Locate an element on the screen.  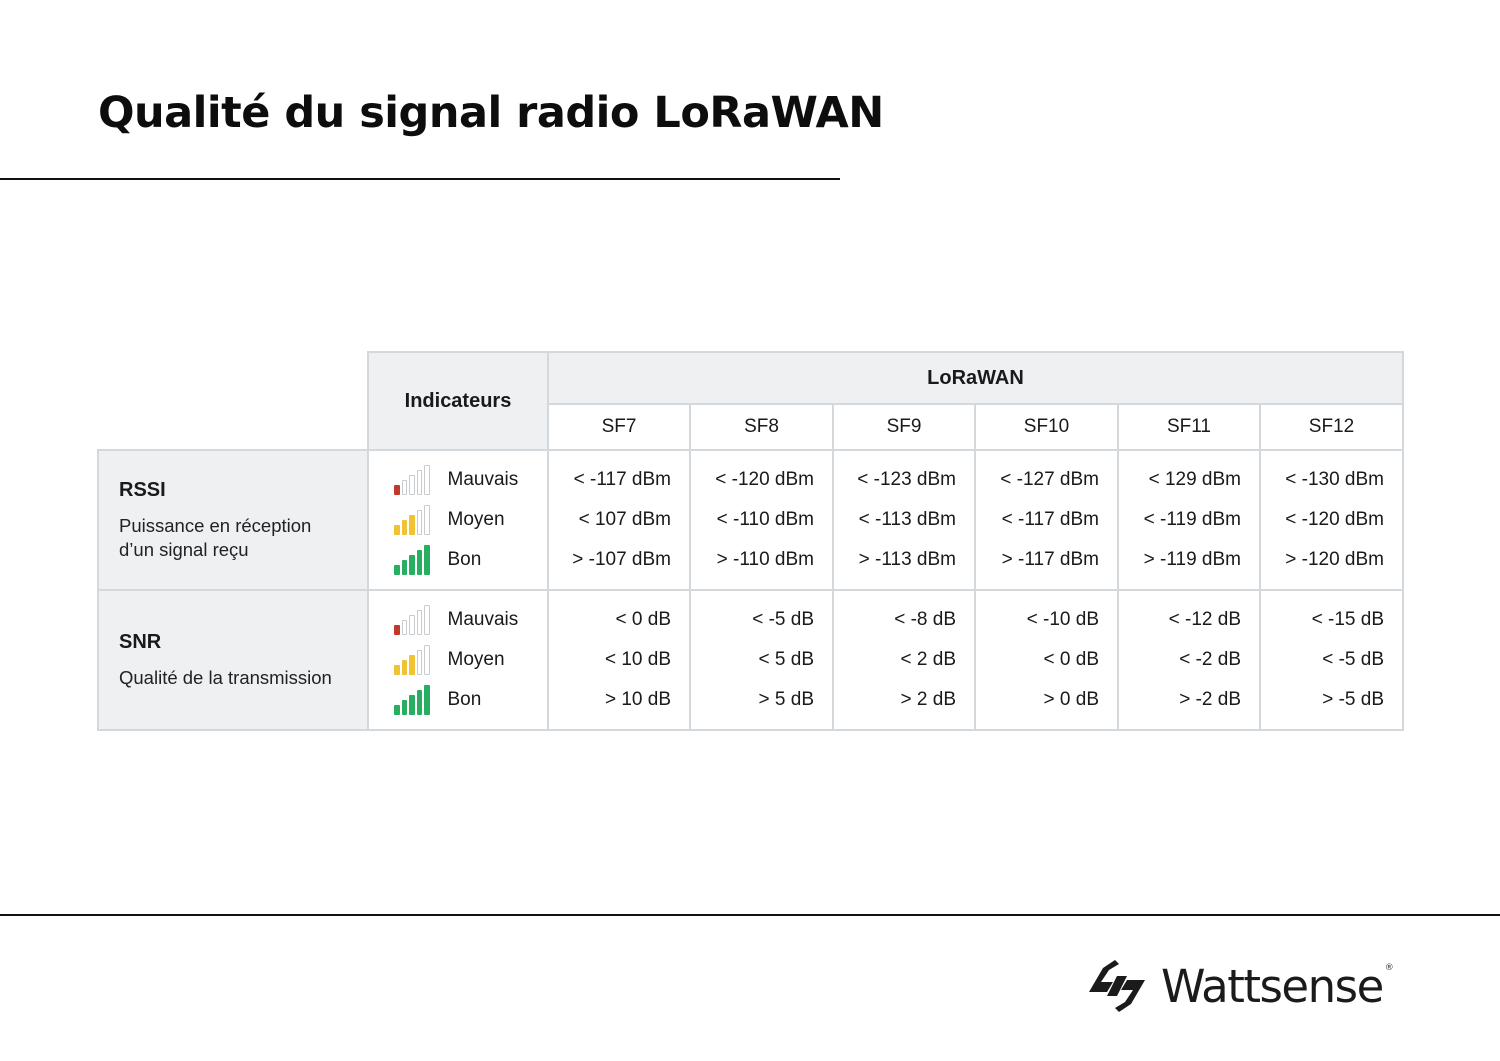
threshold-value: < -2 dB is located at coordinates (1210, 659).